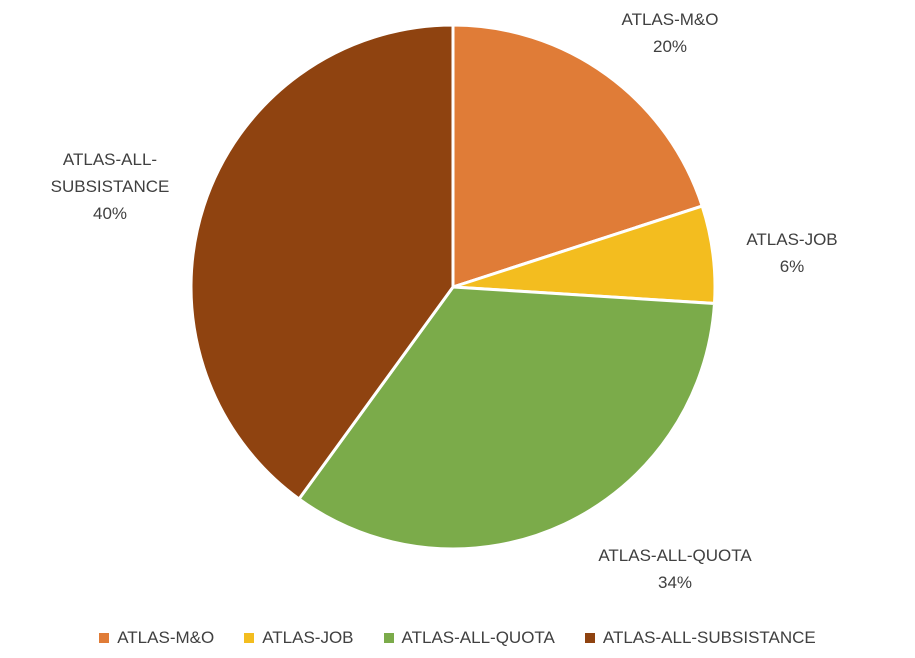  What do you see at coordinates (670, 19) in the screenshot?
I see `slice-category: ATLAS-M&O` at bounding box center [670, 19].